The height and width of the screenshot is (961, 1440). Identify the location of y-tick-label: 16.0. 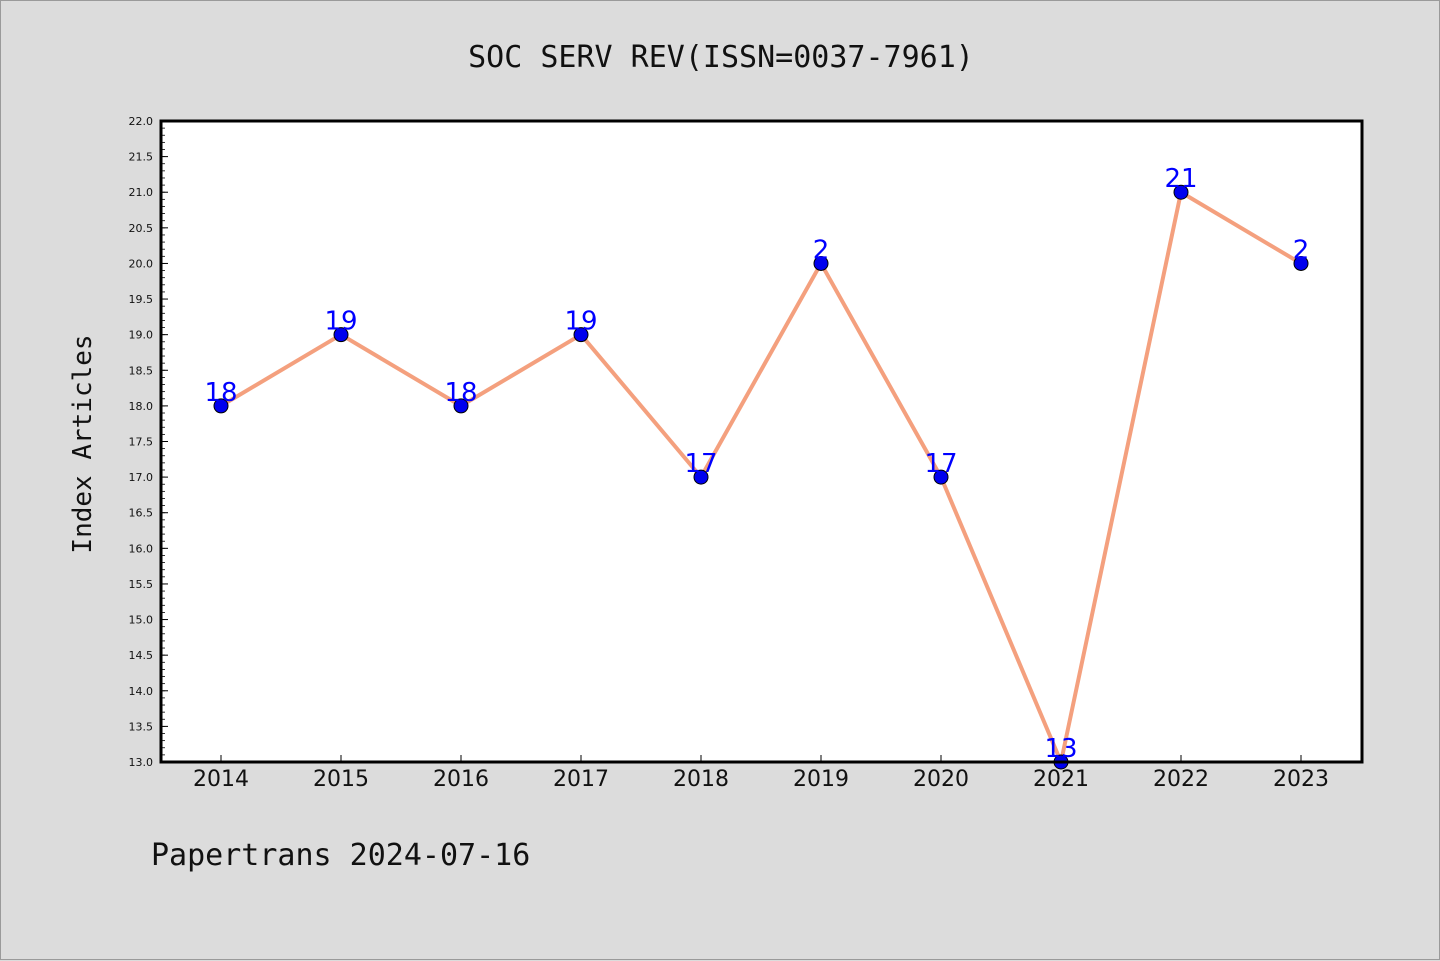
(141, 548).